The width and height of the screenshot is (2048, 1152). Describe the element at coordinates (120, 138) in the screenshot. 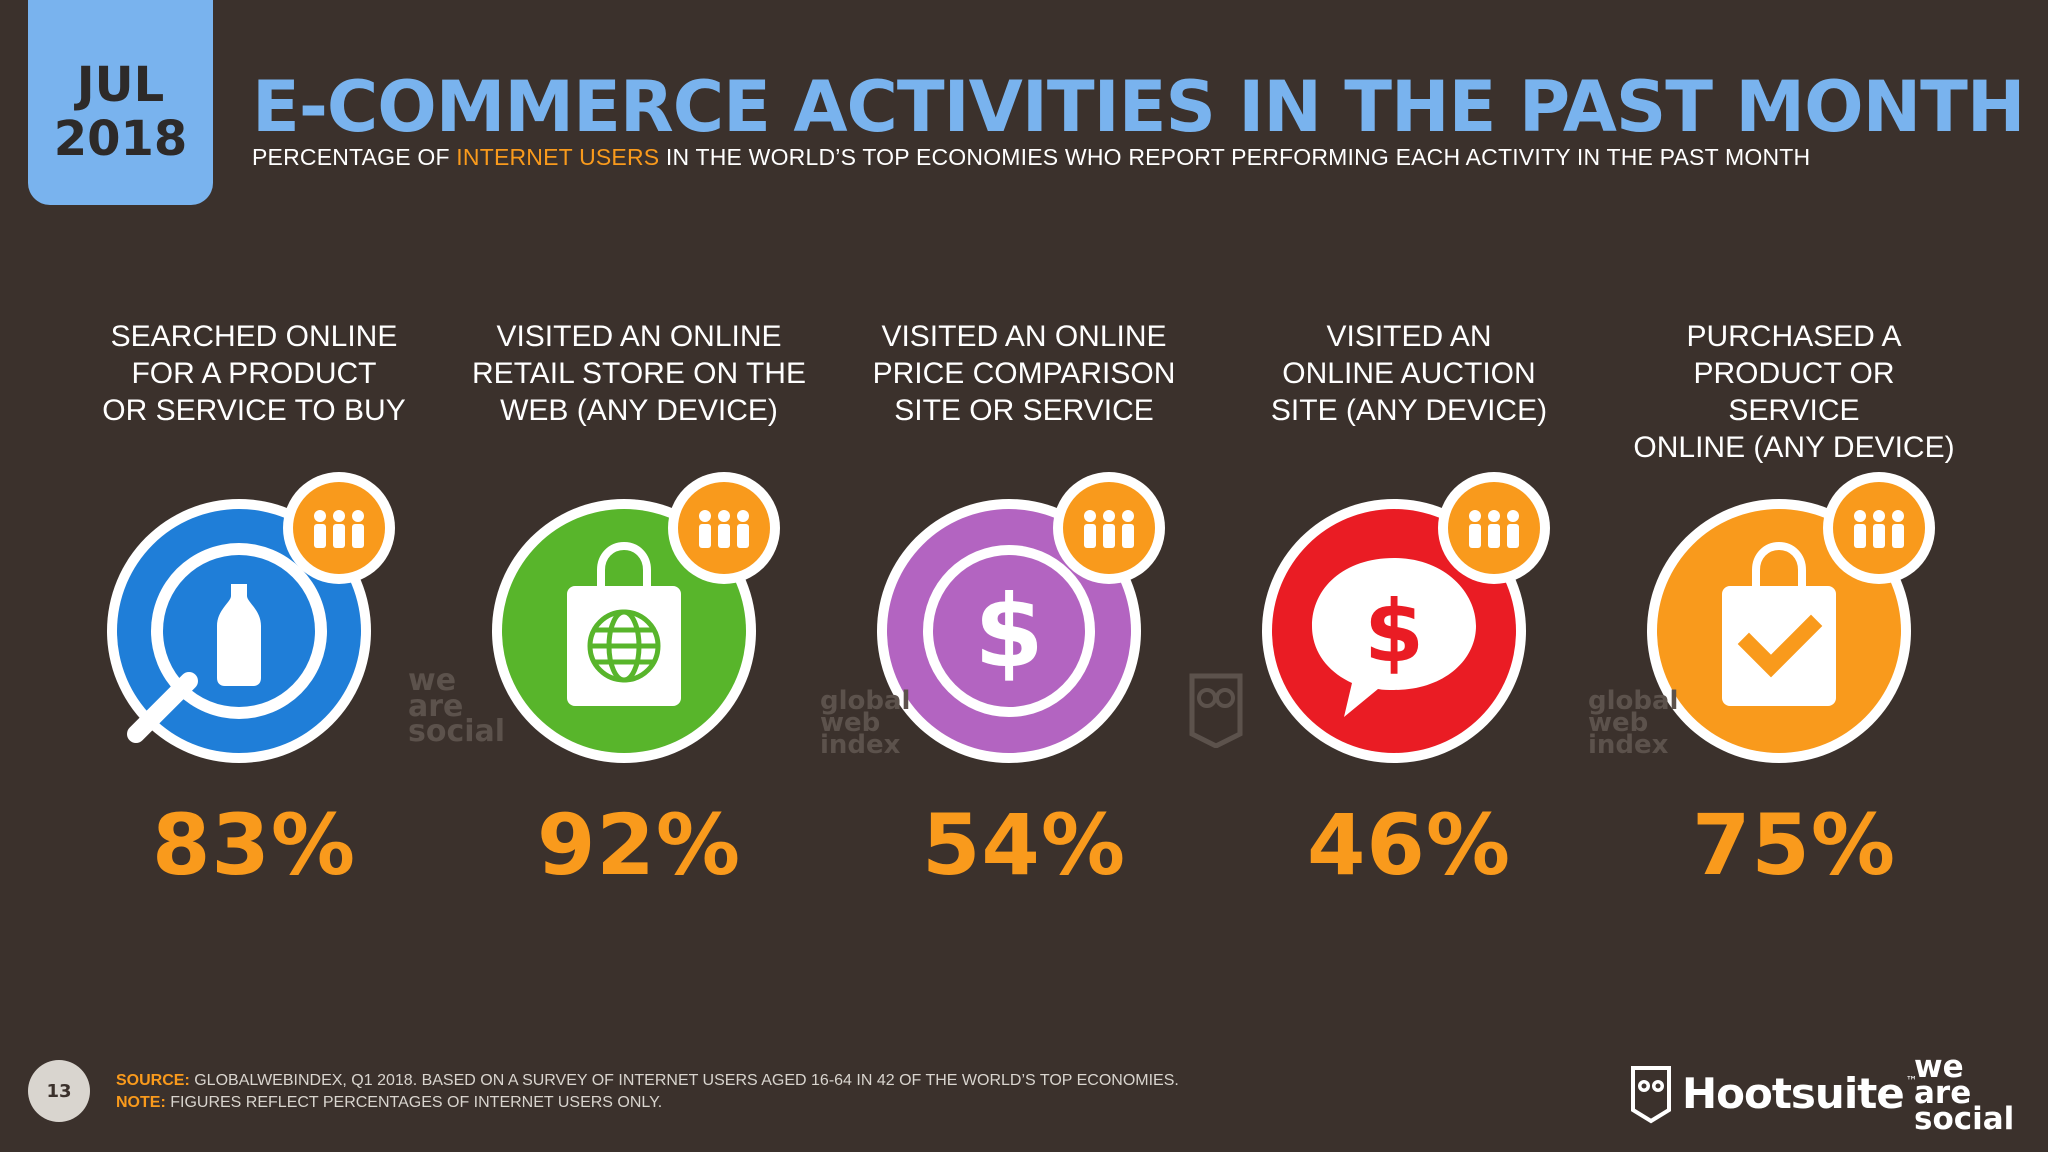

I see `date-year: 2018` at that location.